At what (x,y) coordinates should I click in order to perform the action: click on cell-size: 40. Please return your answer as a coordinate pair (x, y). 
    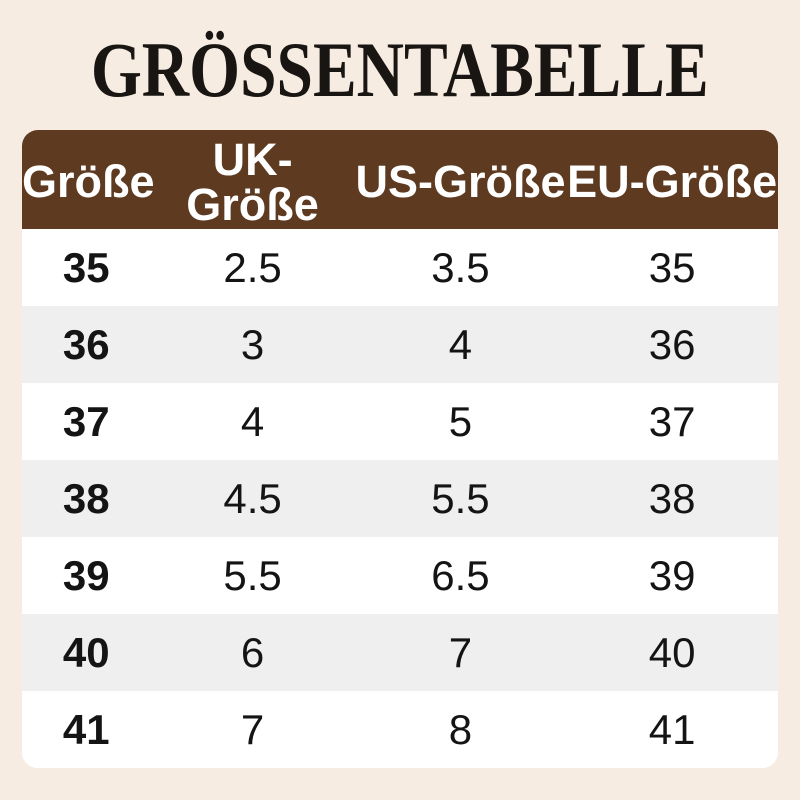
    Looking at the image, I should click on (86, 652).